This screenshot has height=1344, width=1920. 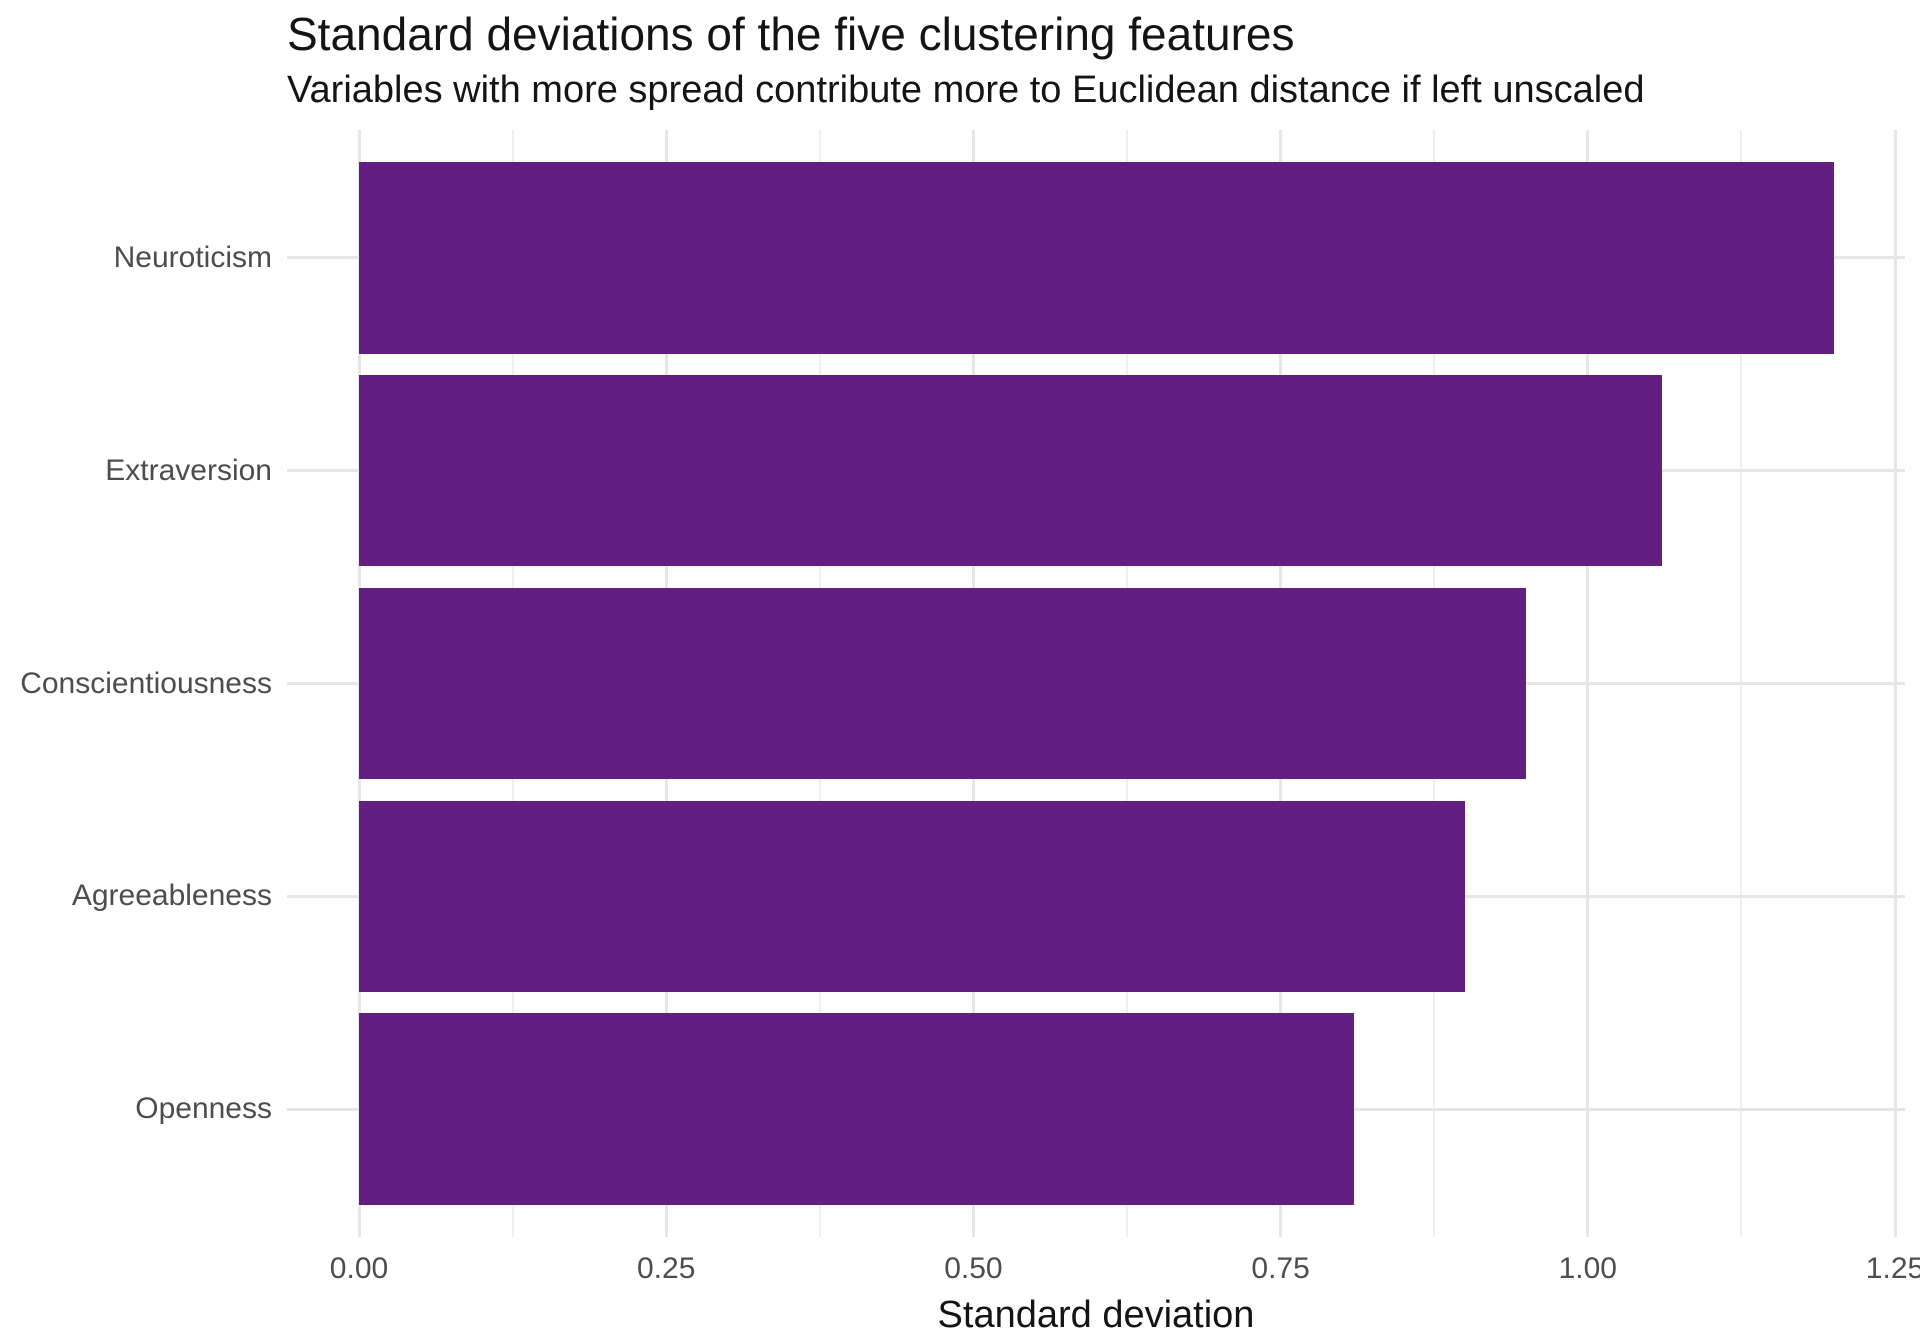 What do you see at coordinates (1010, 470) in the screenshot?
I see `bar-extraversion` at bounding box center [1010, 470].